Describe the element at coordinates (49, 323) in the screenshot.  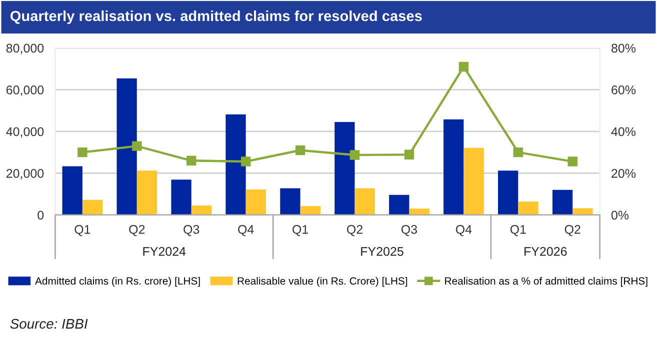
I see `source-note: Source: IBBI` at that location.